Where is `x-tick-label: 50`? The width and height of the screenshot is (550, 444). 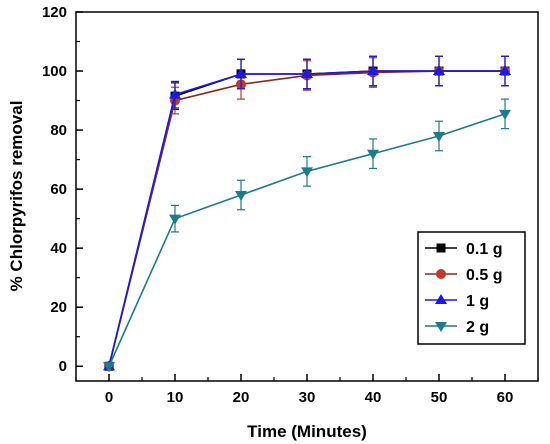 x-tick-label: 50 is located at coordinates (439, 397).